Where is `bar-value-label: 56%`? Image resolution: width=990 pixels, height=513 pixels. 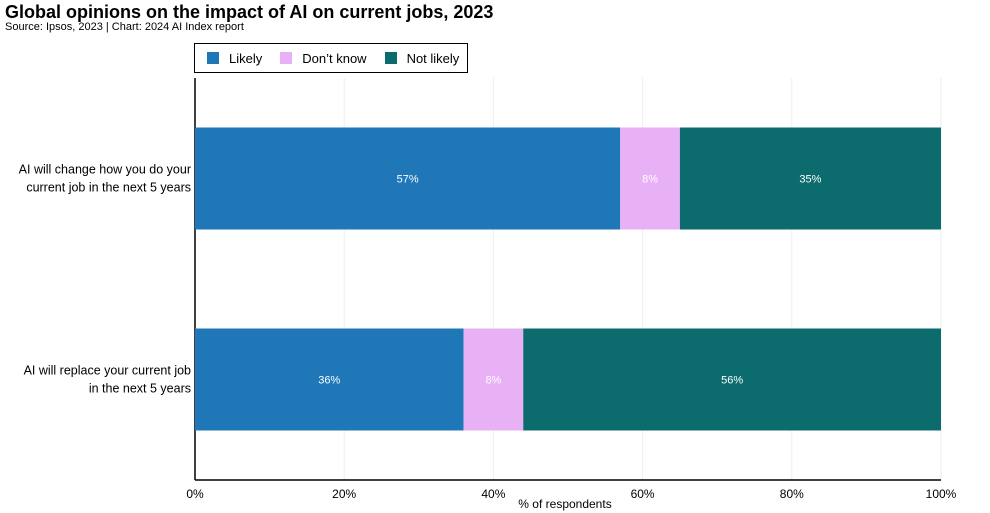 bar-value-label: 56% is located at coordinates (732, 381).